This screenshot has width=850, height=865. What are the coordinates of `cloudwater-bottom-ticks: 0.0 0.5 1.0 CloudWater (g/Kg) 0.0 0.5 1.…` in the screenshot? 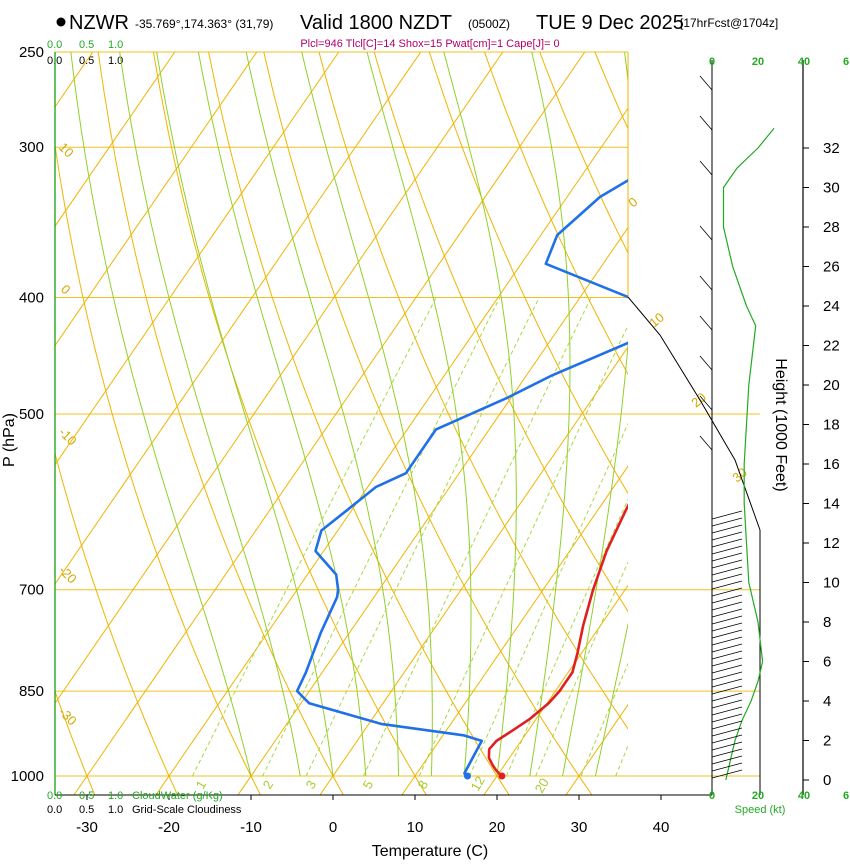 It's located at (144, 803).